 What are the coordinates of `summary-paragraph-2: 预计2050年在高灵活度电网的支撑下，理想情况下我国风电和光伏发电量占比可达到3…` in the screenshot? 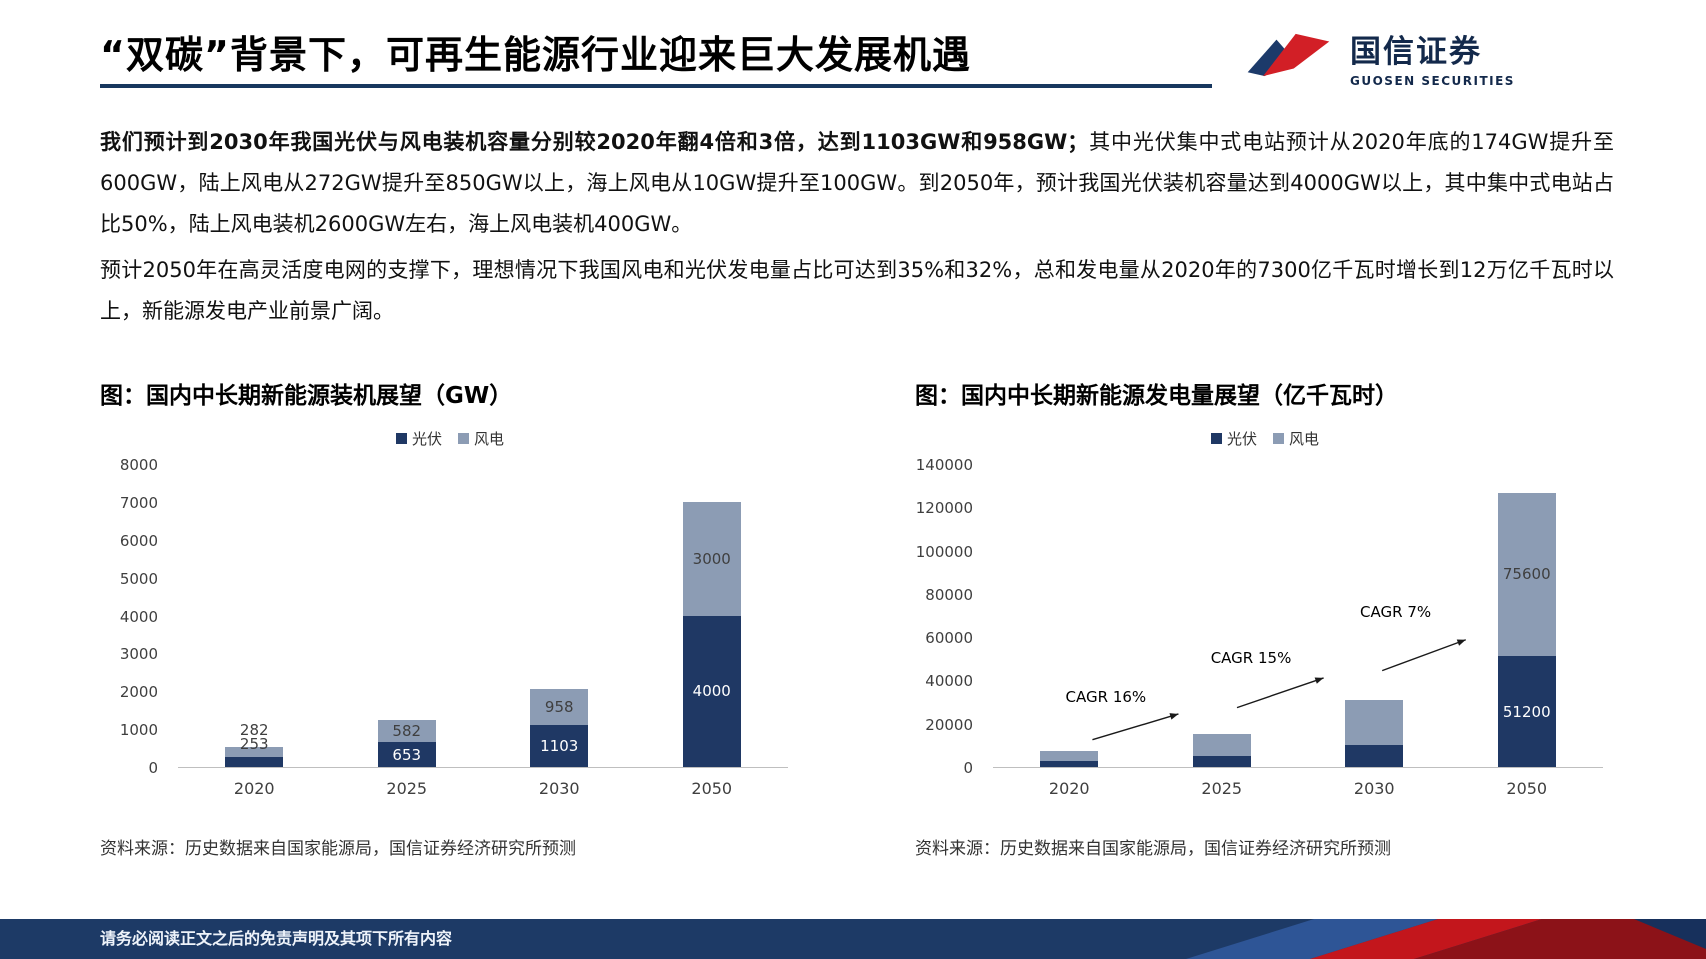 It's located at (857, 290).